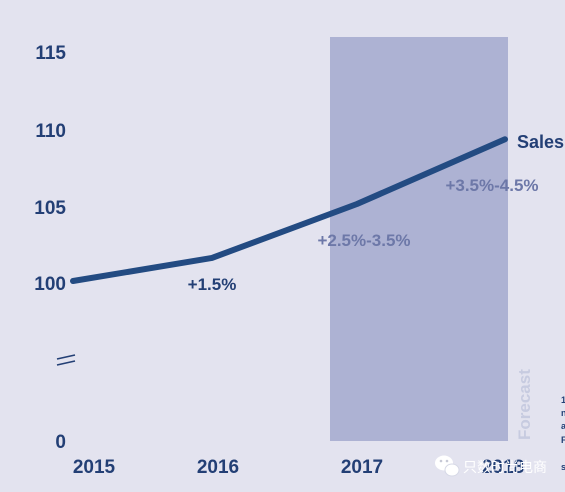 Image resolution: width=565 pixels, height=492 pixels. Describe the element at coordinates (218, 467) in the screenshot. I see `x-tick-label: 2016` at that location.